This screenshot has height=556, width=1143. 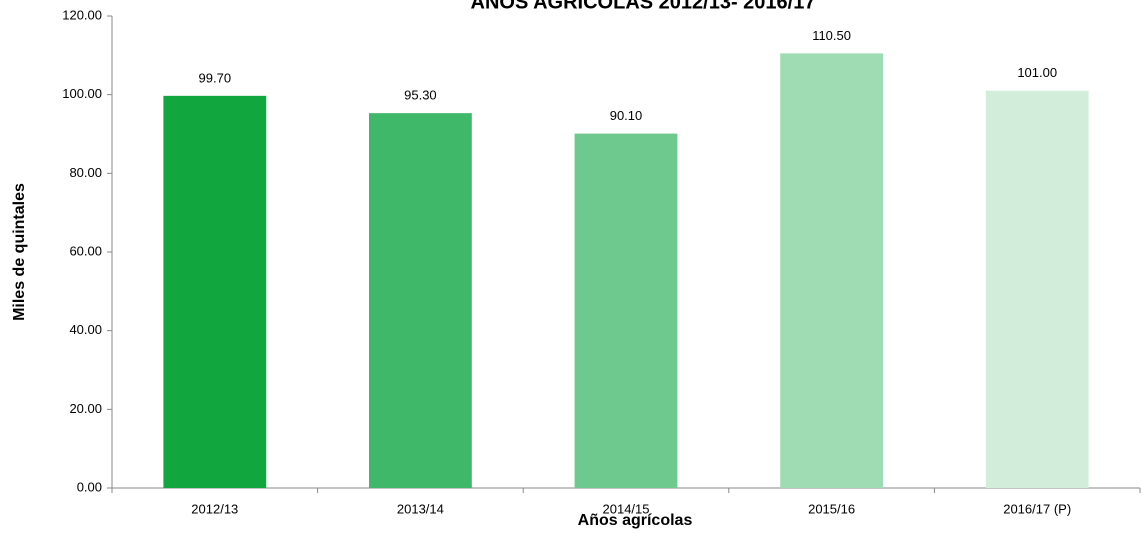 I want to click on y-tick-label: 120.00, so click(x=82, y=14).